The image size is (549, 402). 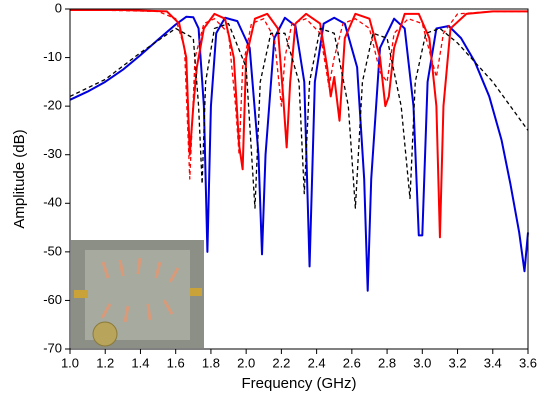 What do you see at coordinates (246, 362) in the screenshot?
I see `x-tick-label: 2.0` at bounding box center [246, 362].